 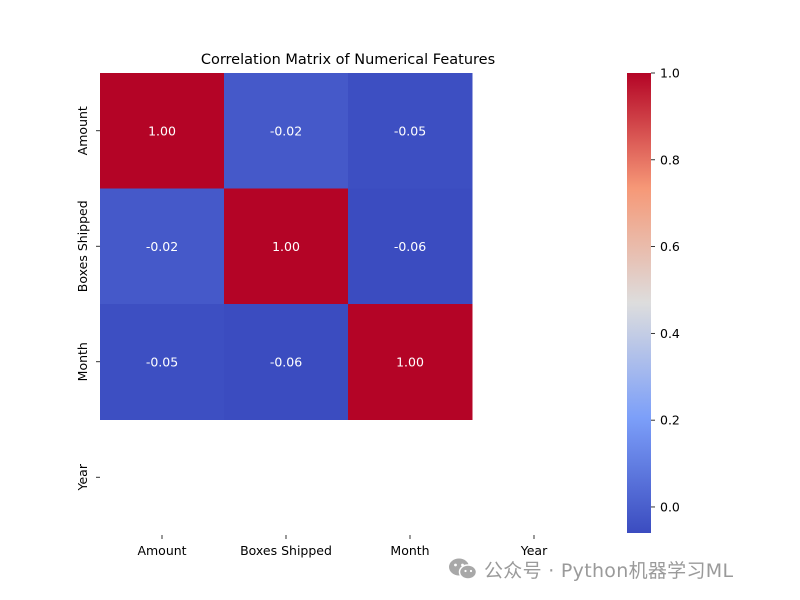 I want to click on watermark: 公众号 · Python机器学习ML, so click(x=590, y=569).